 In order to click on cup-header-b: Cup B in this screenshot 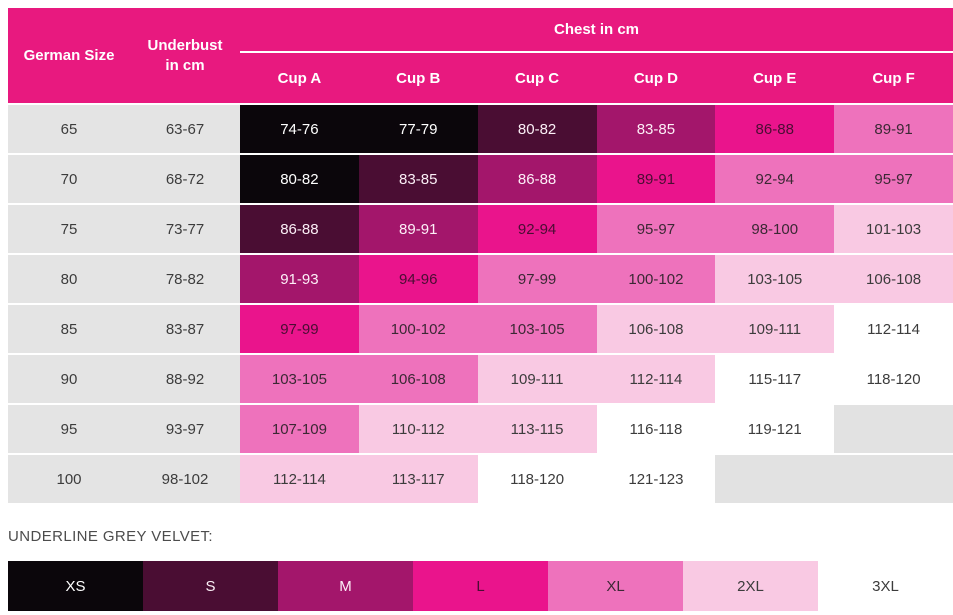, I will do `click(418, 78)`.